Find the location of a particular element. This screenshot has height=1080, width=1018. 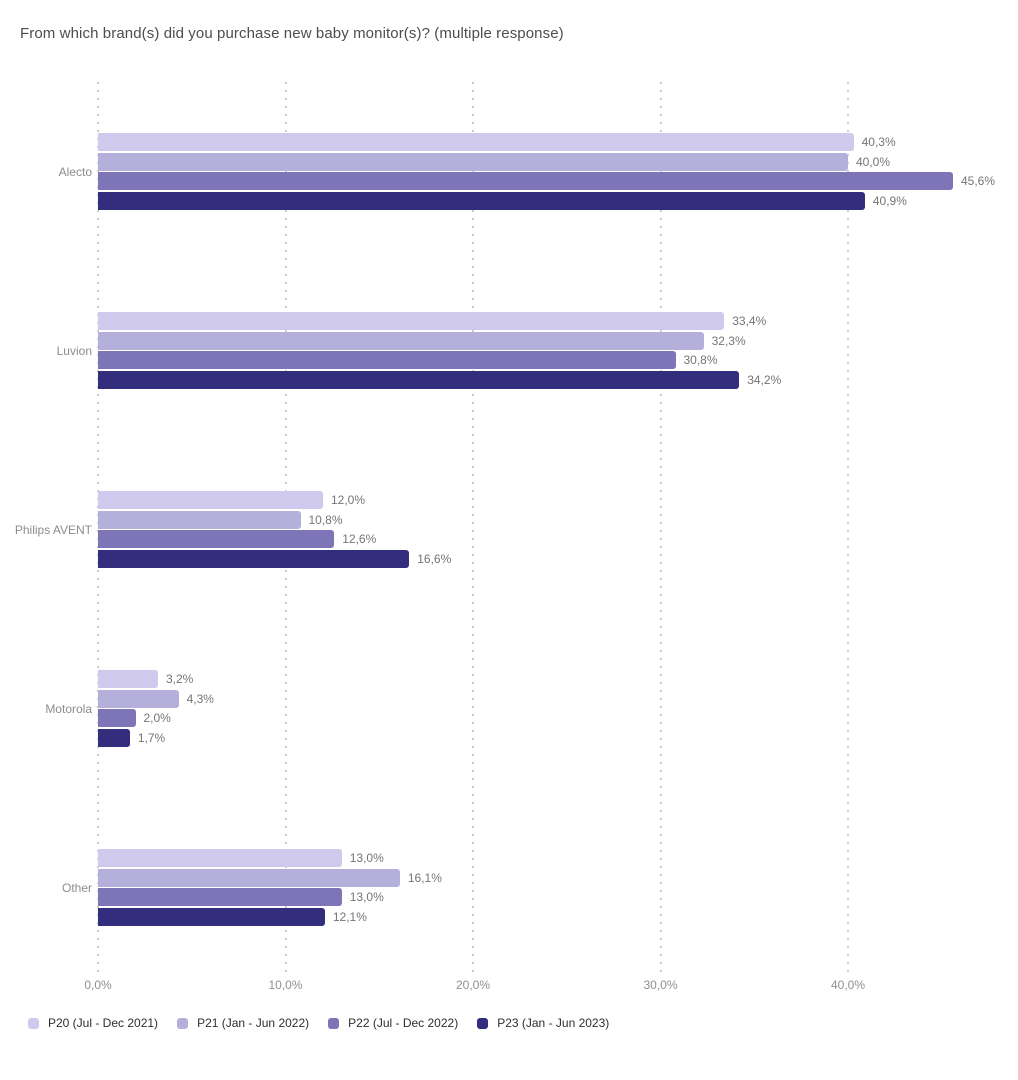

legend-label: P20 (Jul - Dec 2021) is located at coordinates (103, 1023).